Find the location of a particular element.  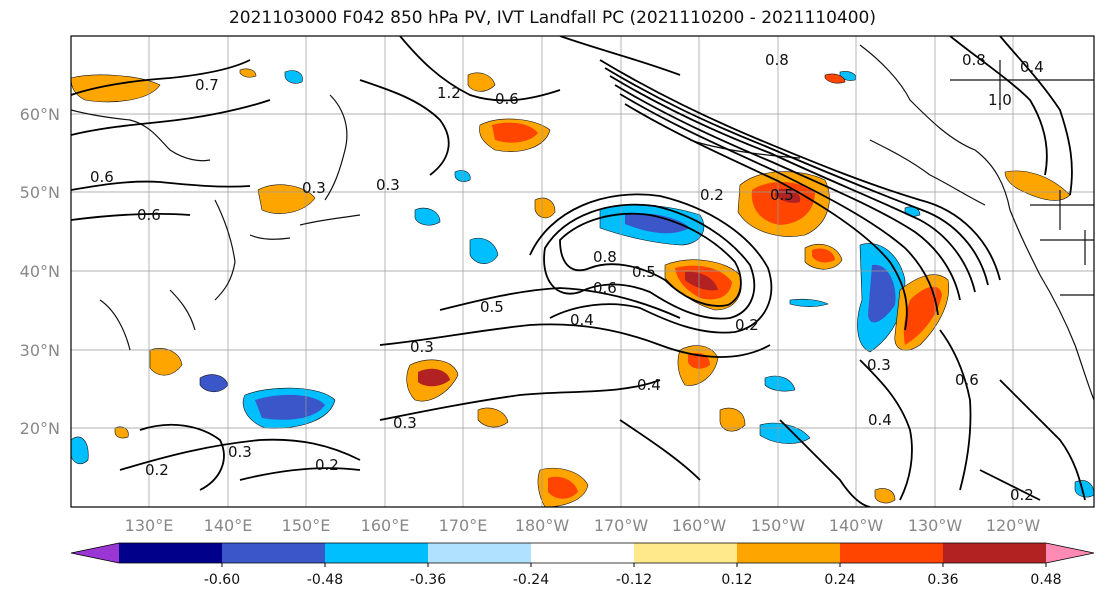

colorbar-extend-high is located at coordinates (1070, 553).